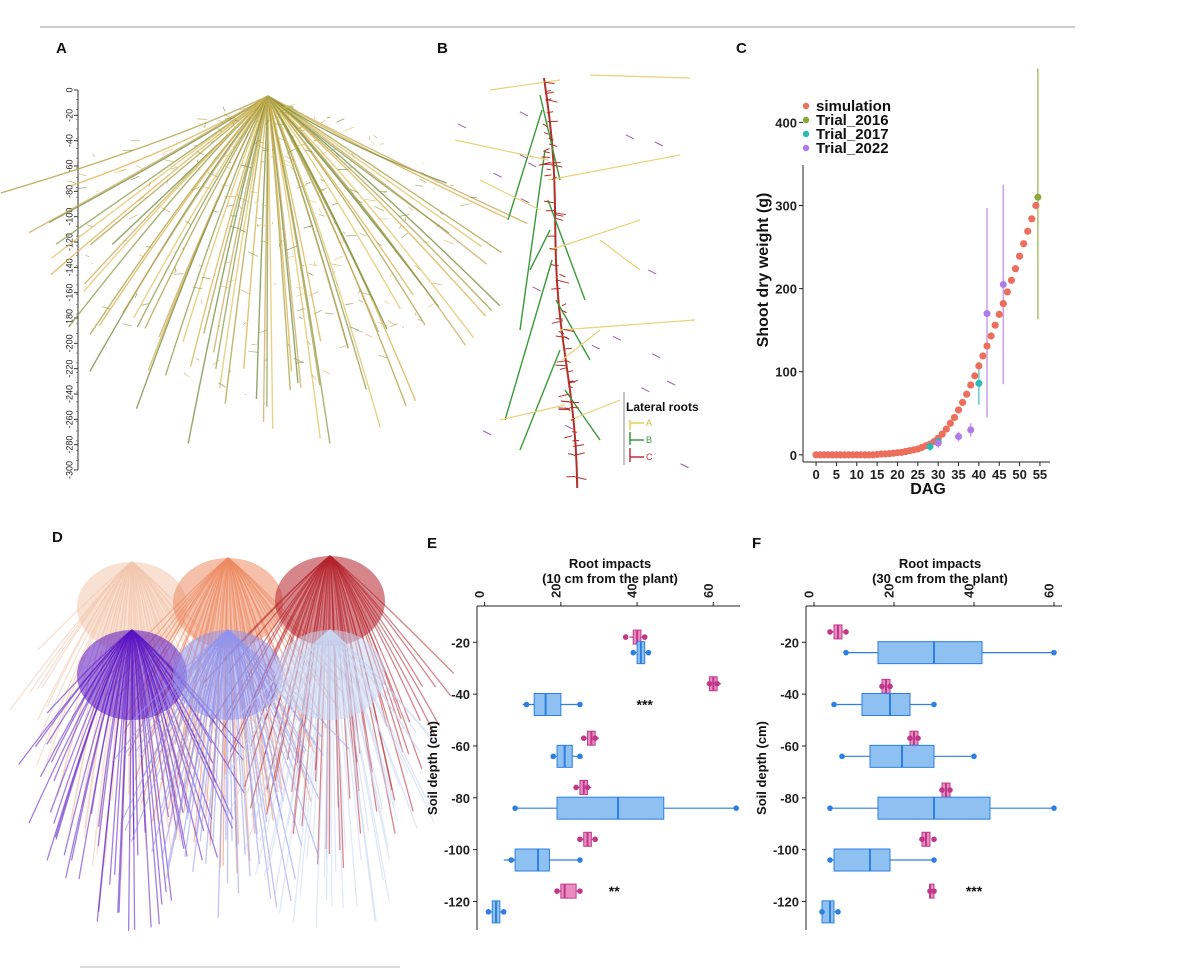 This screenshot has width=1200, height=979. Describe the element at coordinates (786, 372) in the screenshot. I see `y-tick-label: 100` at that location.